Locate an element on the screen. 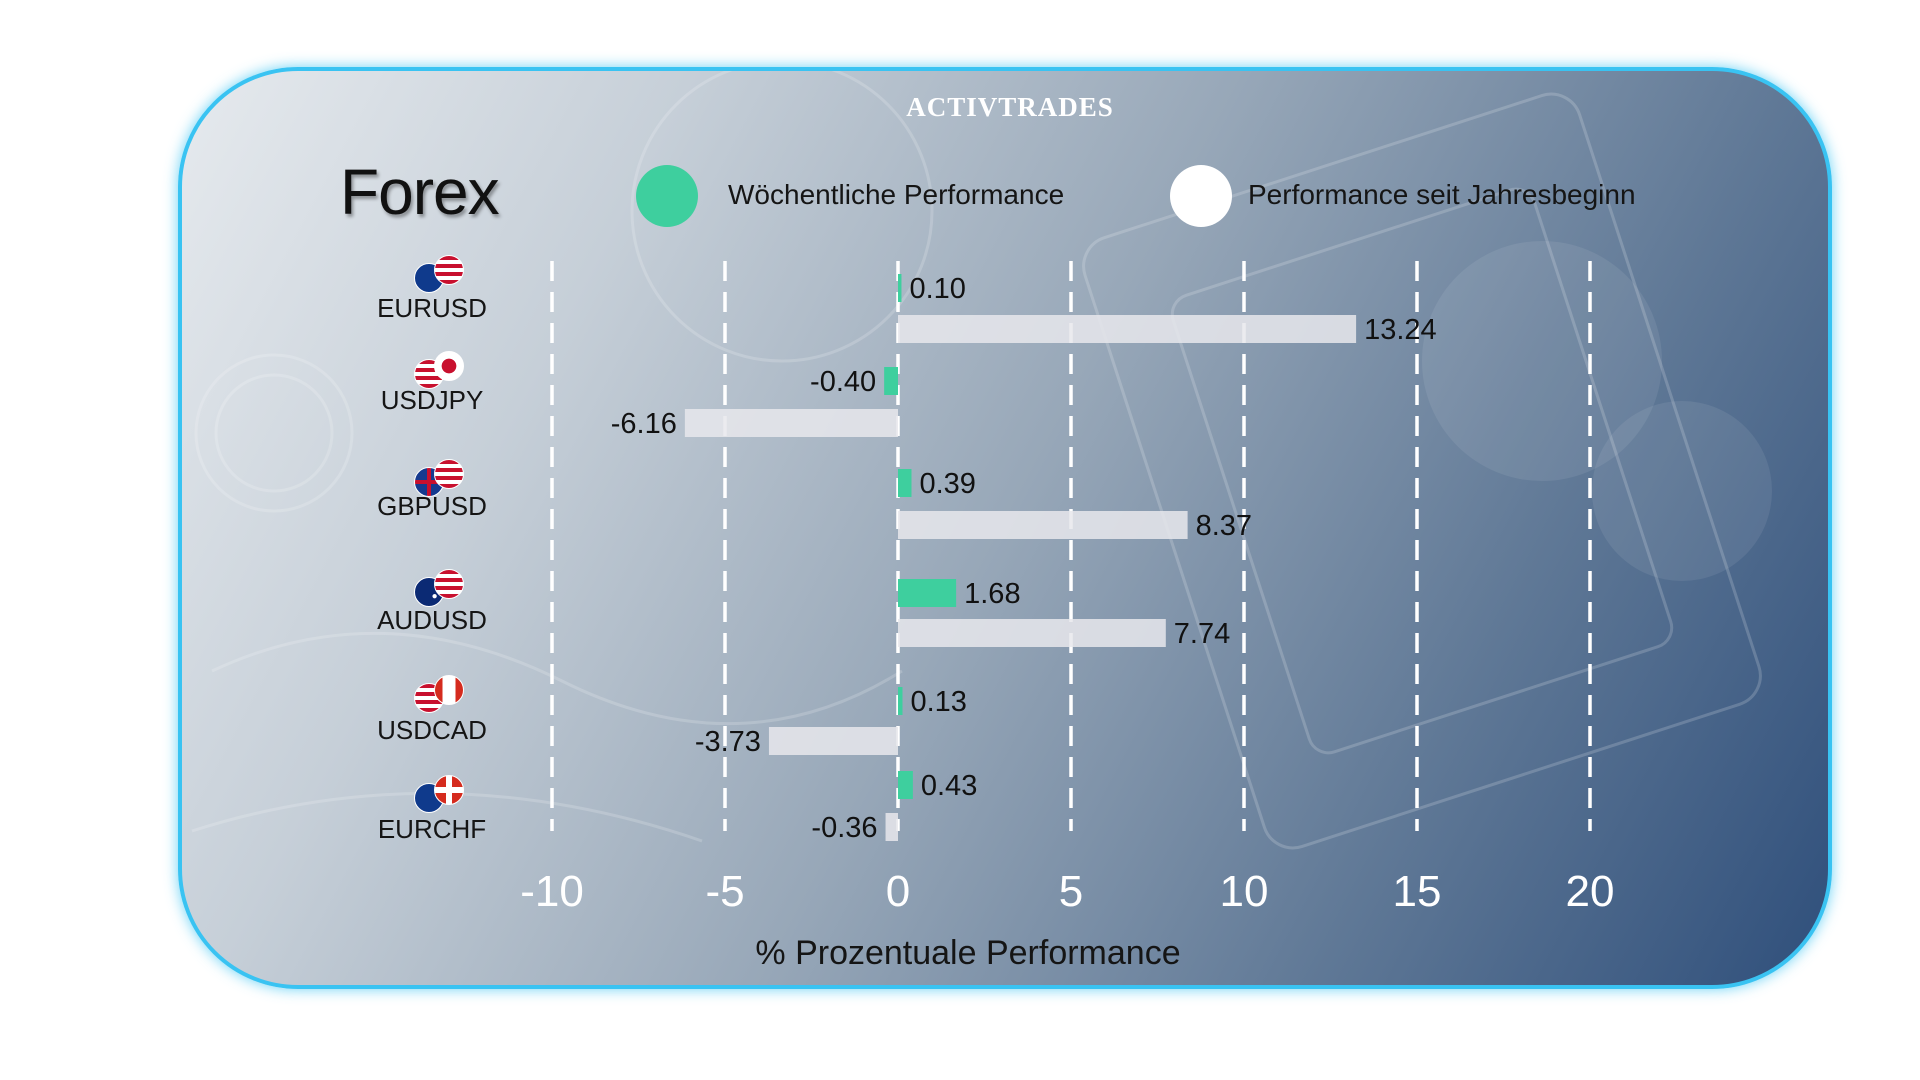 The height and width of the screenshot is (1080, 1920). legend-ytd-swatch is located at coordinates (1201, 196).